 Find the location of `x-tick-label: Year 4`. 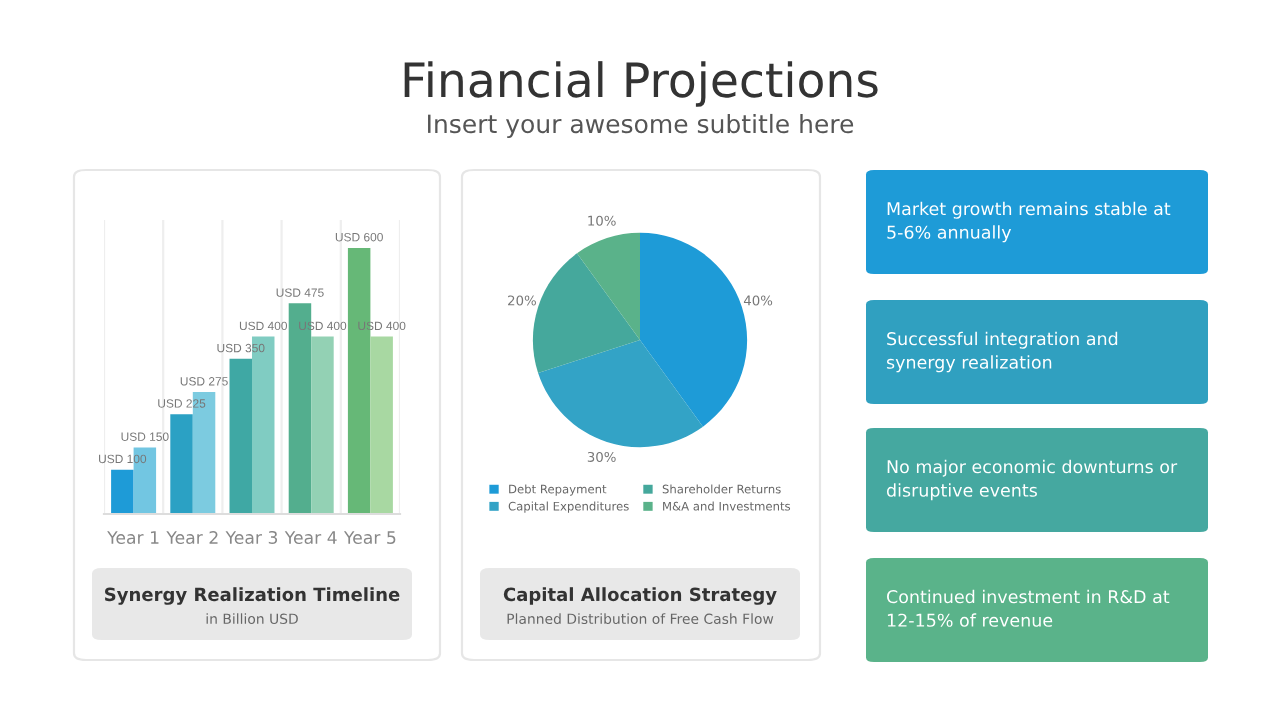

x-tick-label: Year 4 is located at coordinates (310, 537).